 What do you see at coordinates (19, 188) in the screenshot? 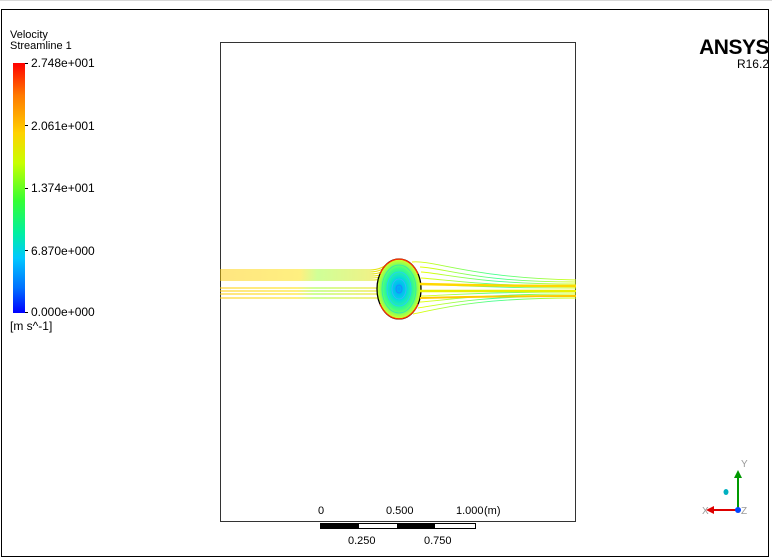
I see `velocity-colorbar` at bounding box center [19, 188].